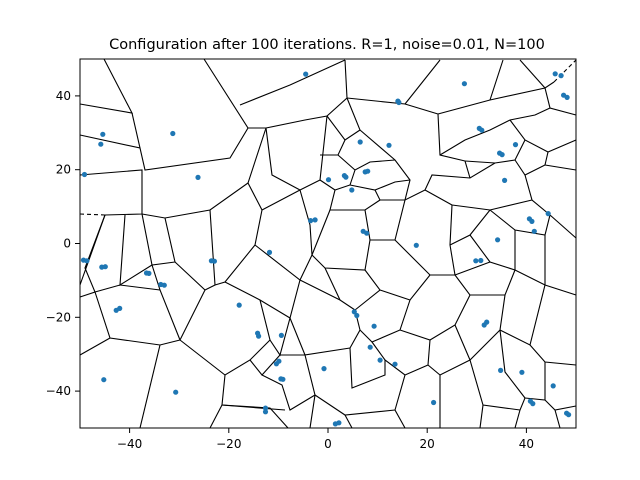 Image resolution: width=640 pixels, height=480 pixels. What do you see at coordinates (58, 391) in the screenshot?
I see `y-tick-label: −40` at bounding box center [58, 391].